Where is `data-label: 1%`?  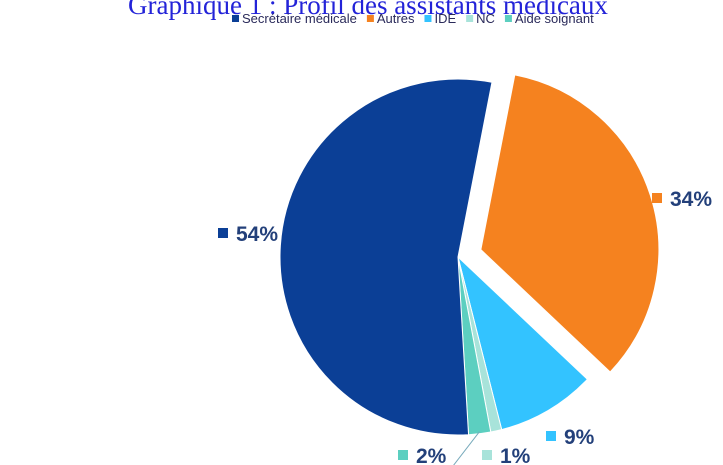 data-label: 1% is located at coordinates (515, 455).